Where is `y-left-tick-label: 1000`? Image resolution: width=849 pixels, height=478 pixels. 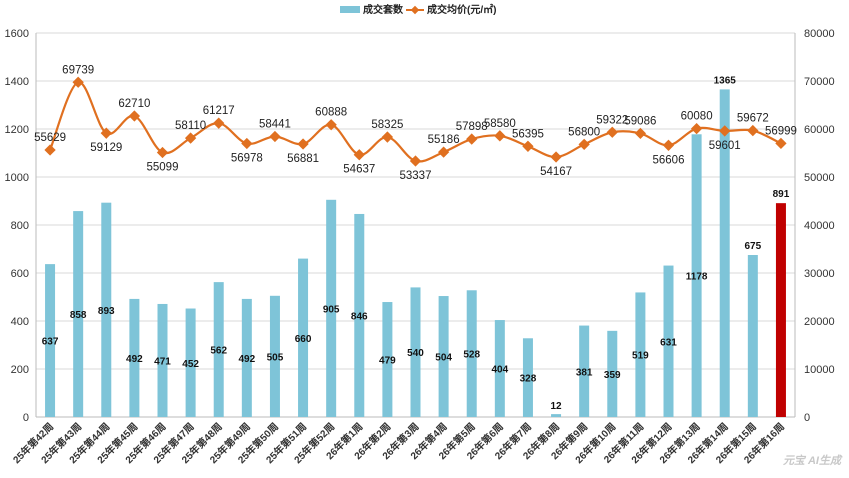
y-left-tick-label: 1000 is located at coordinates (17, 178).